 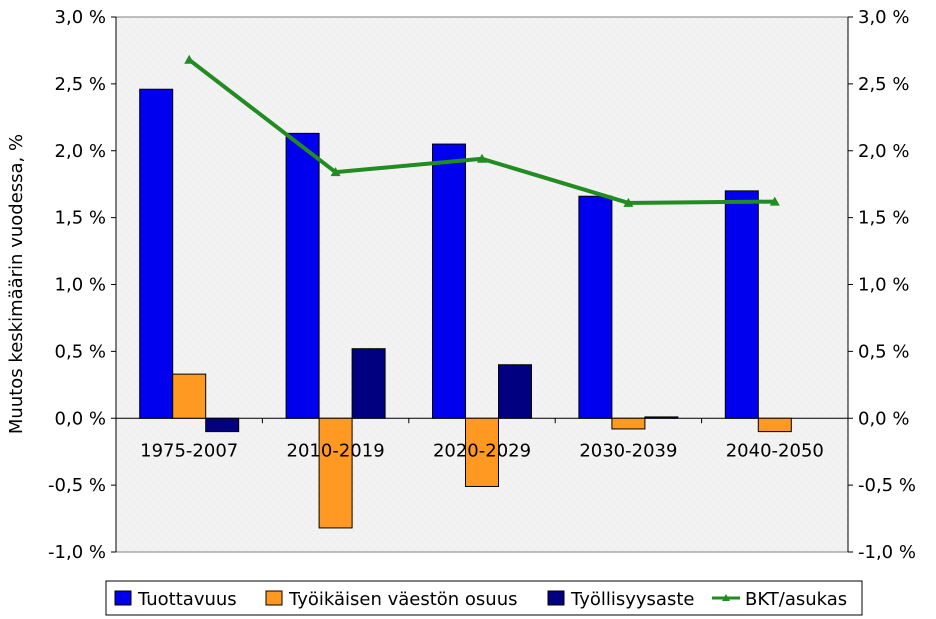 What do you see at coordinates (403, 599) in the screenshot?
I see `legend-label-tyoikaisen-vaeston-osuus: Työikäisen väestön osuus` at bounding box center [403, 599].